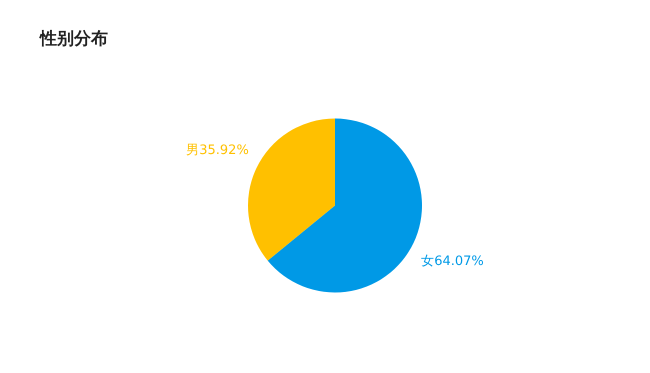  I want to click on slice-label: 女64.07%, so click(452, 262).